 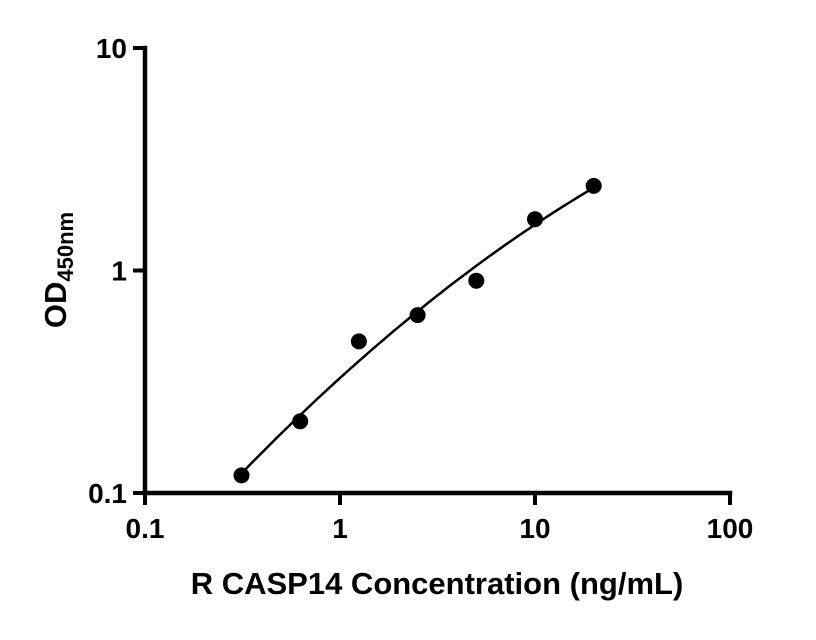 What do you see at coordinates (145, 528) in the screenshot?
I see `x-tick-label: 0.1` at bounding box center [145, 528].